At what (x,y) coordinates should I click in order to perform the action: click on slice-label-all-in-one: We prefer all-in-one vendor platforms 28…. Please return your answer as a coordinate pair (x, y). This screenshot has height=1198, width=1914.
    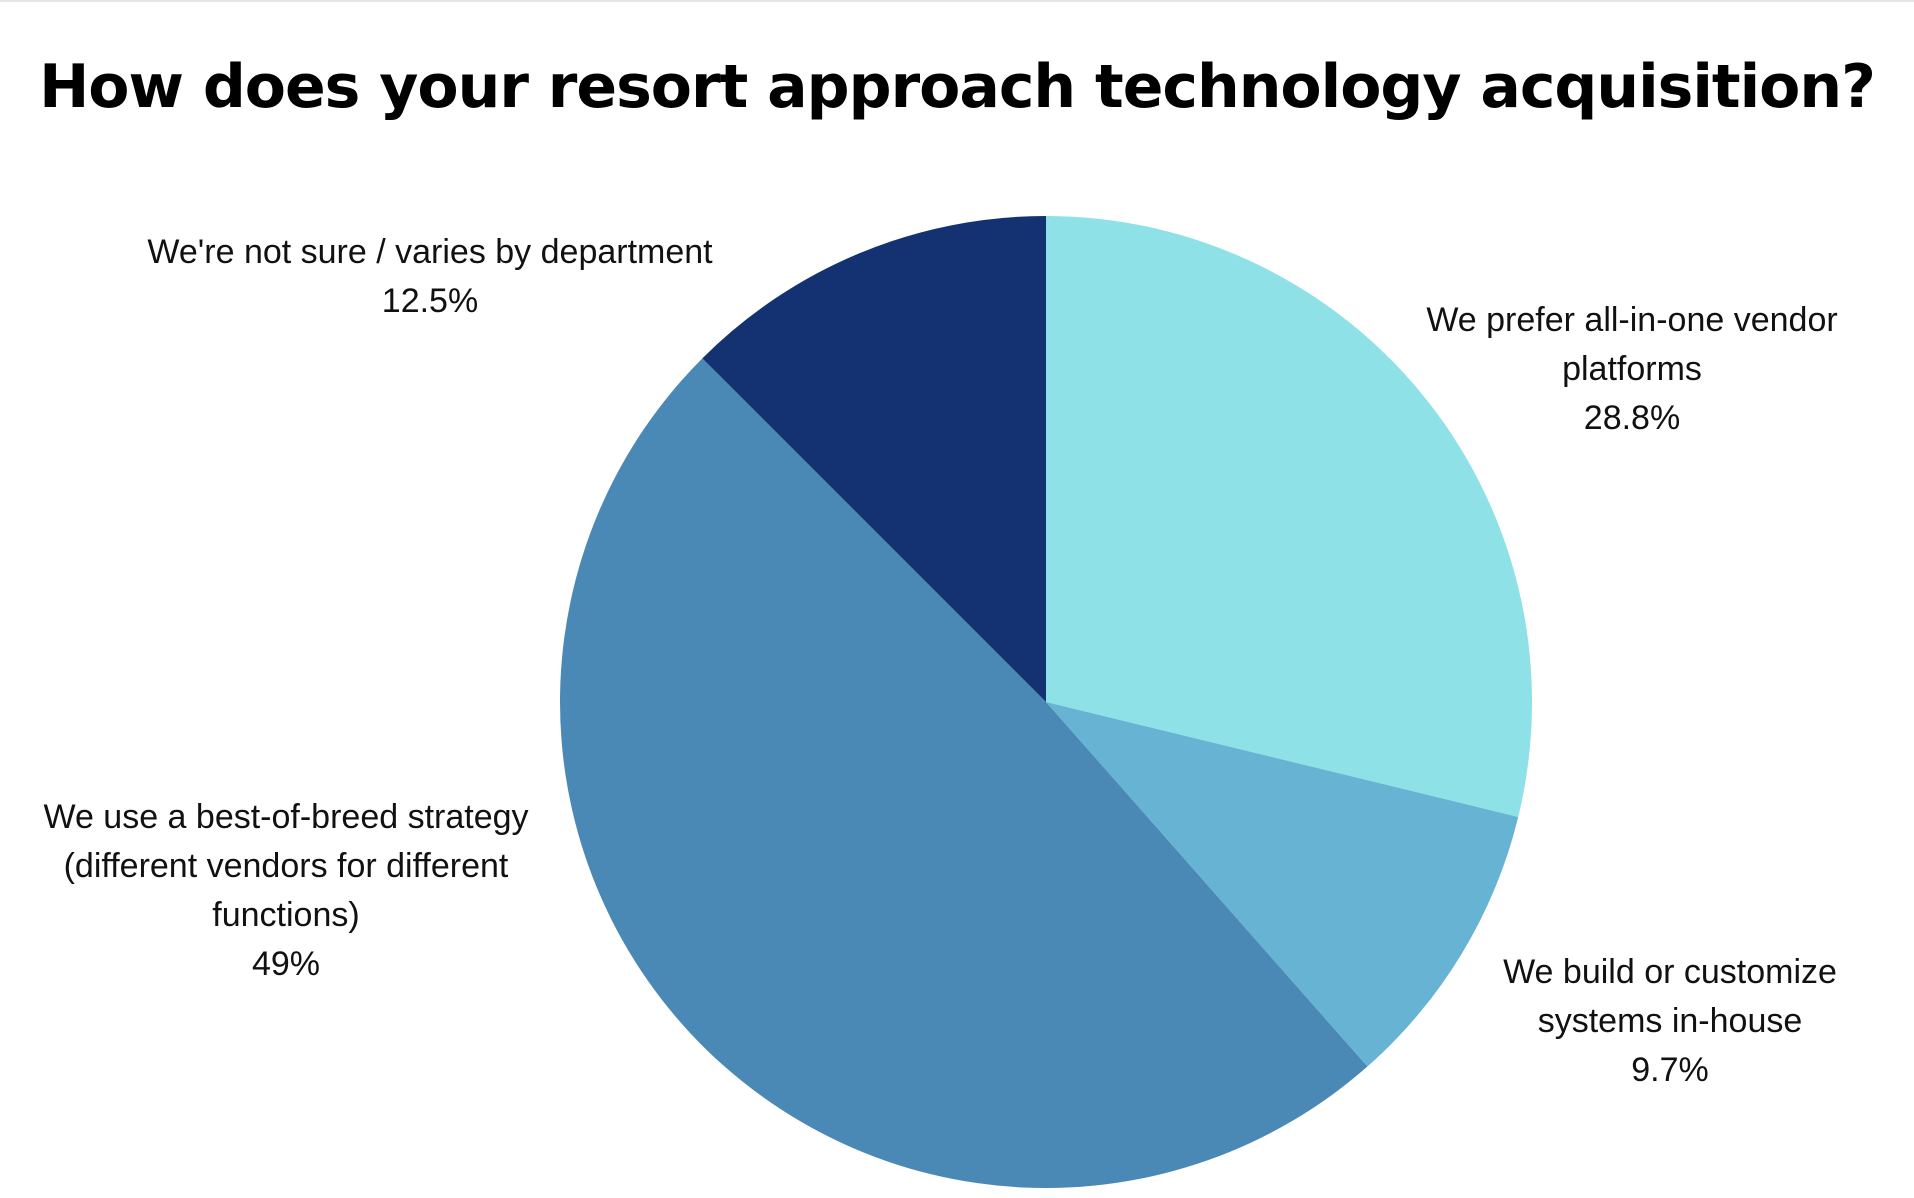
    Looking at the image, I should click on (1631, 369).